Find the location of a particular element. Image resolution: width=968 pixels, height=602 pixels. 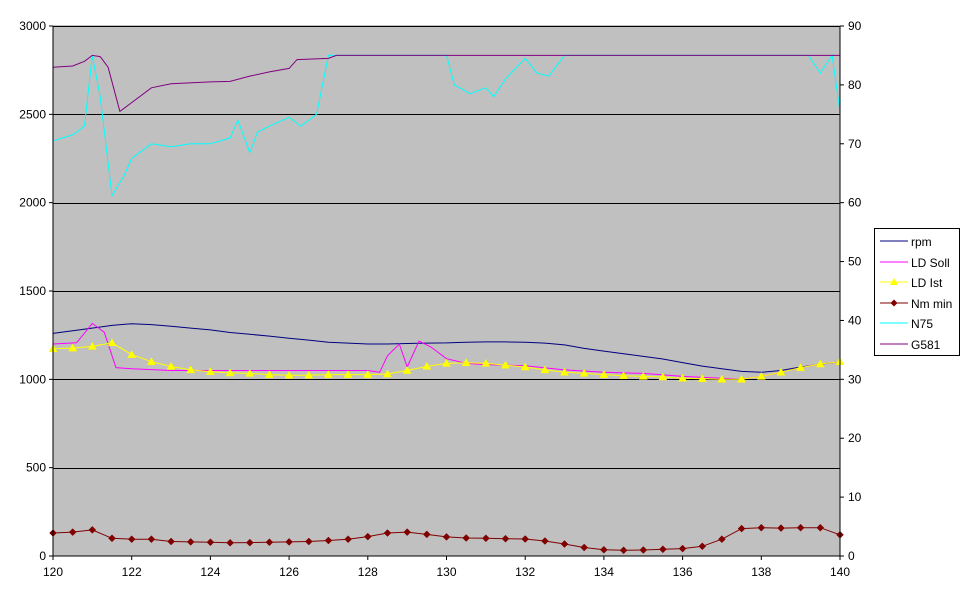

y2-tick-label: 80 is located at coordinates (855, 85).